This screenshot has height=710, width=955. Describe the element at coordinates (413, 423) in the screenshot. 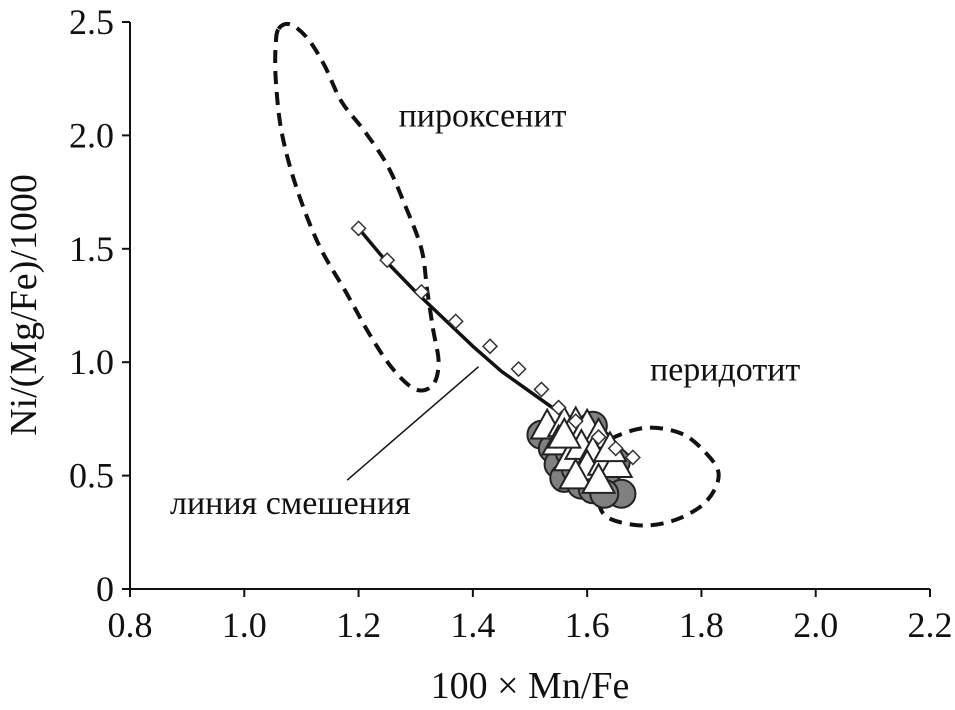

I see `mixing-line-leader` at that location.